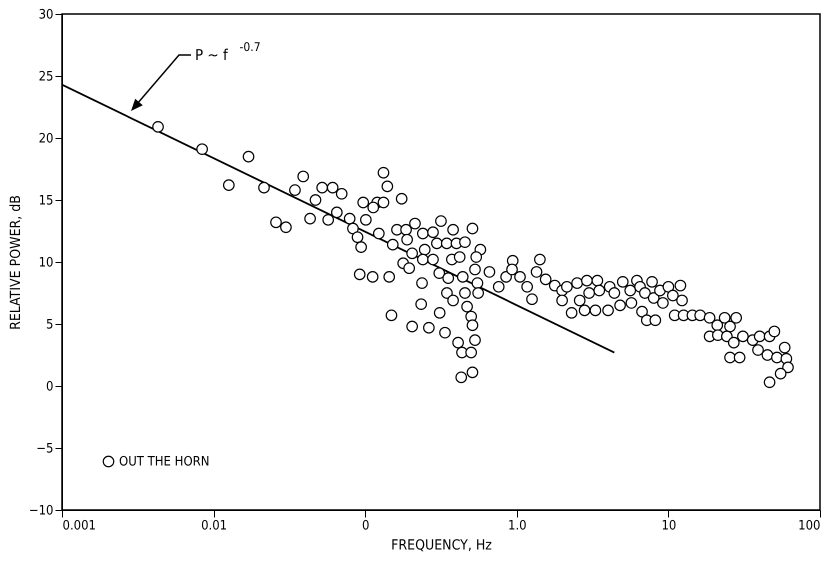 Image resolution: width=836 pixels, height=566 pixels. Describe the element at coordinates (668, 526) in the screenshot. I see `x-tick-label: 10` at that location.